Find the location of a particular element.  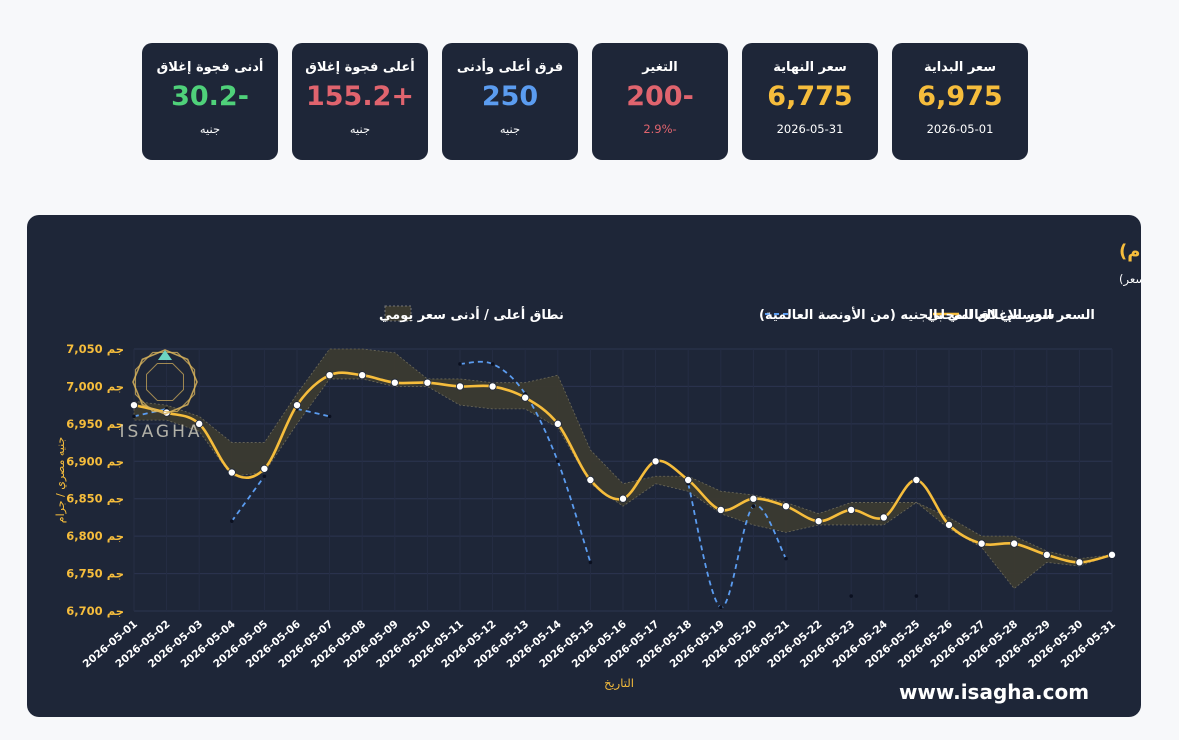

stat-card-value: 155.2+ is located at coordinates (360, 96).